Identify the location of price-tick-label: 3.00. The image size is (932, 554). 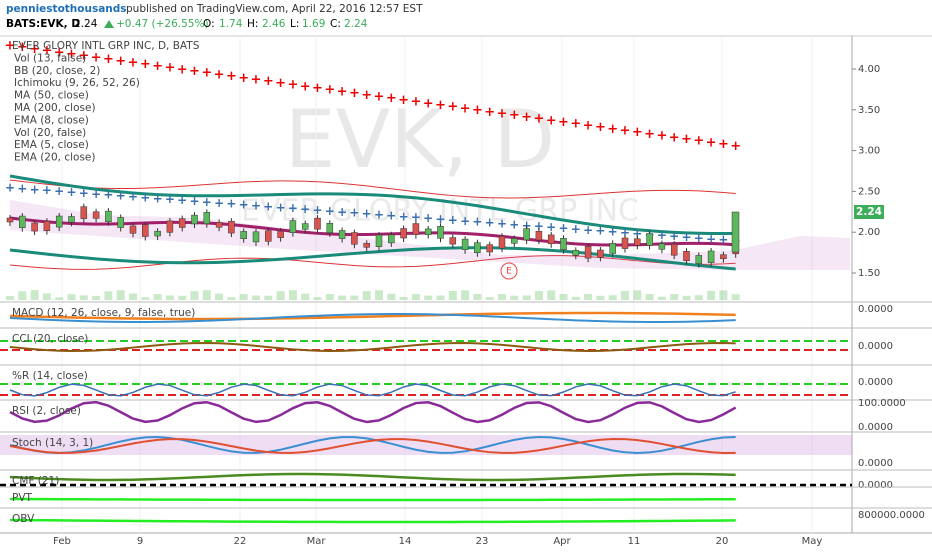
(869, 151).